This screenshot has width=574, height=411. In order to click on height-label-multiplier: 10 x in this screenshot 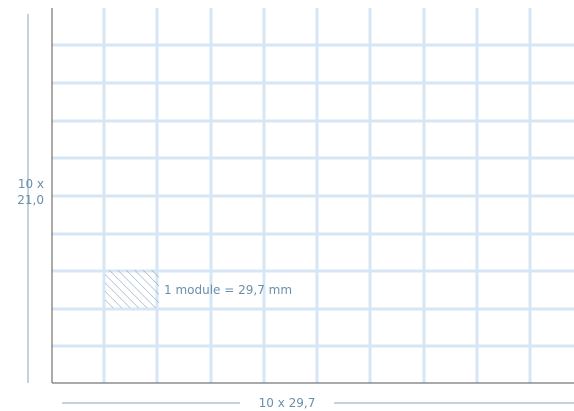, I will do `click(30, 184)`.